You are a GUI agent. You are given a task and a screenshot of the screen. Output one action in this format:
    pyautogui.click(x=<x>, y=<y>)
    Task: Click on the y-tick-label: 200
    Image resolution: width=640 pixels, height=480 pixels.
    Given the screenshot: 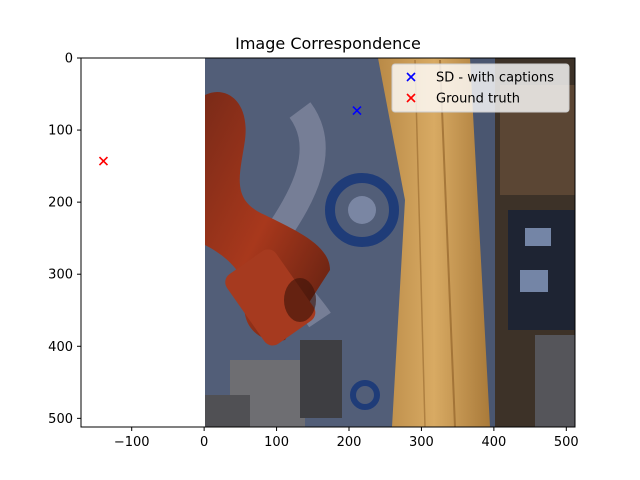 What is the action you would take?
    pyautogui.click(x=60, y=203)
    